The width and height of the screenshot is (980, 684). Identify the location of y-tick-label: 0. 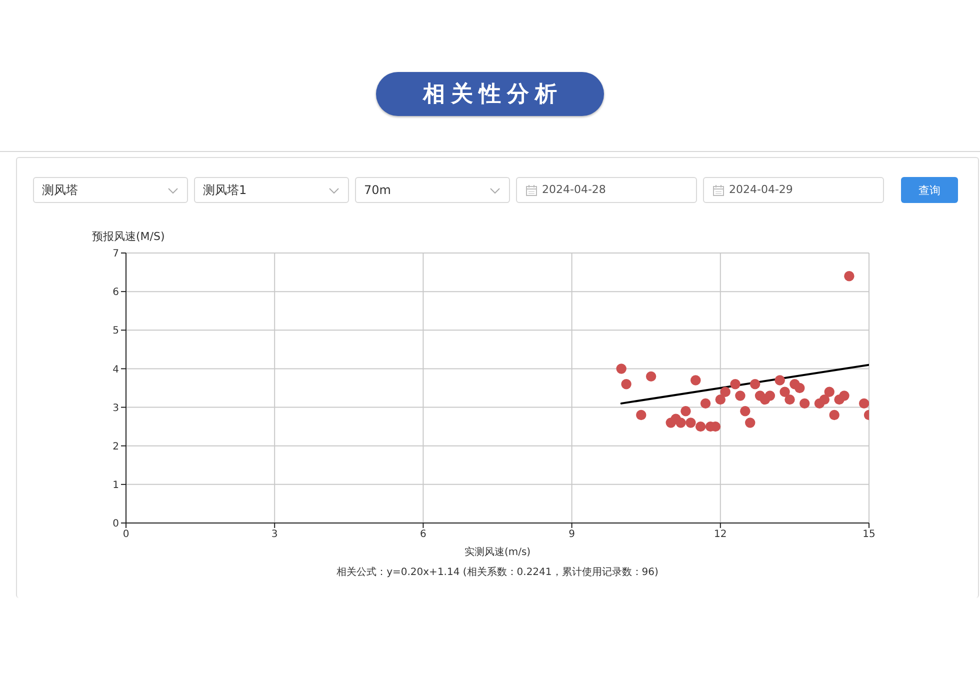
(115, 524).